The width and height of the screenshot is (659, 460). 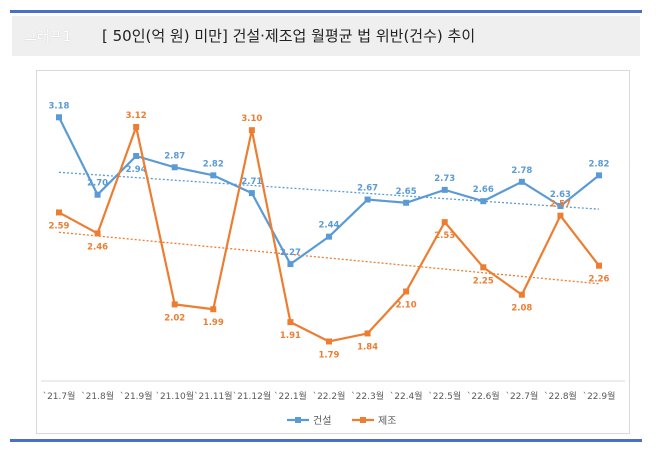 What do you see at coordinates (174, 318) in the screenshot?
I see `data-label: 2.02` at bounding box center [174, 318].